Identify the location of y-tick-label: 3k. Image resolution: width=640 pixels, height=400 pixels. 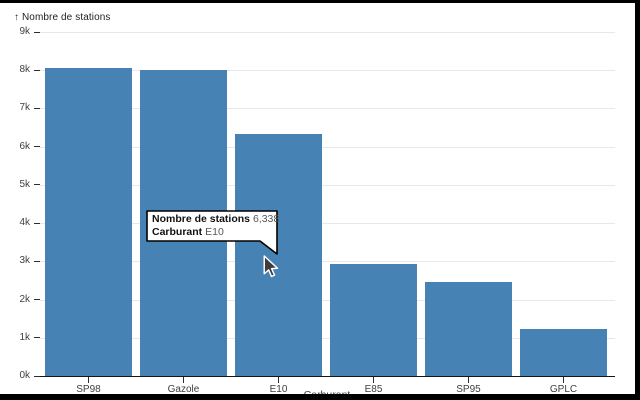
(24, 261).